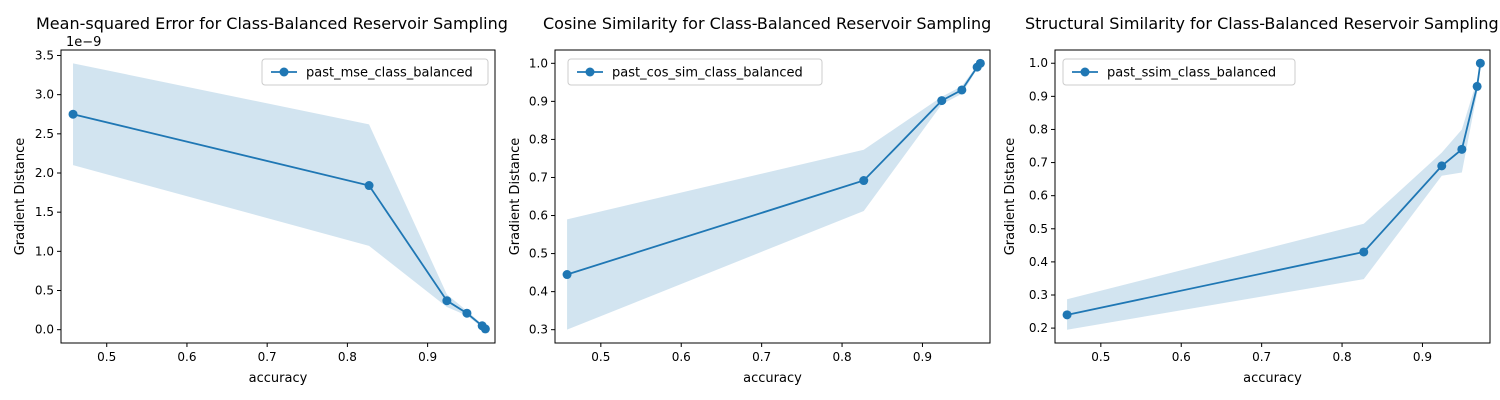  I want to click on legend-label: past_cos_sim_class_balanced, so click(707, 73).